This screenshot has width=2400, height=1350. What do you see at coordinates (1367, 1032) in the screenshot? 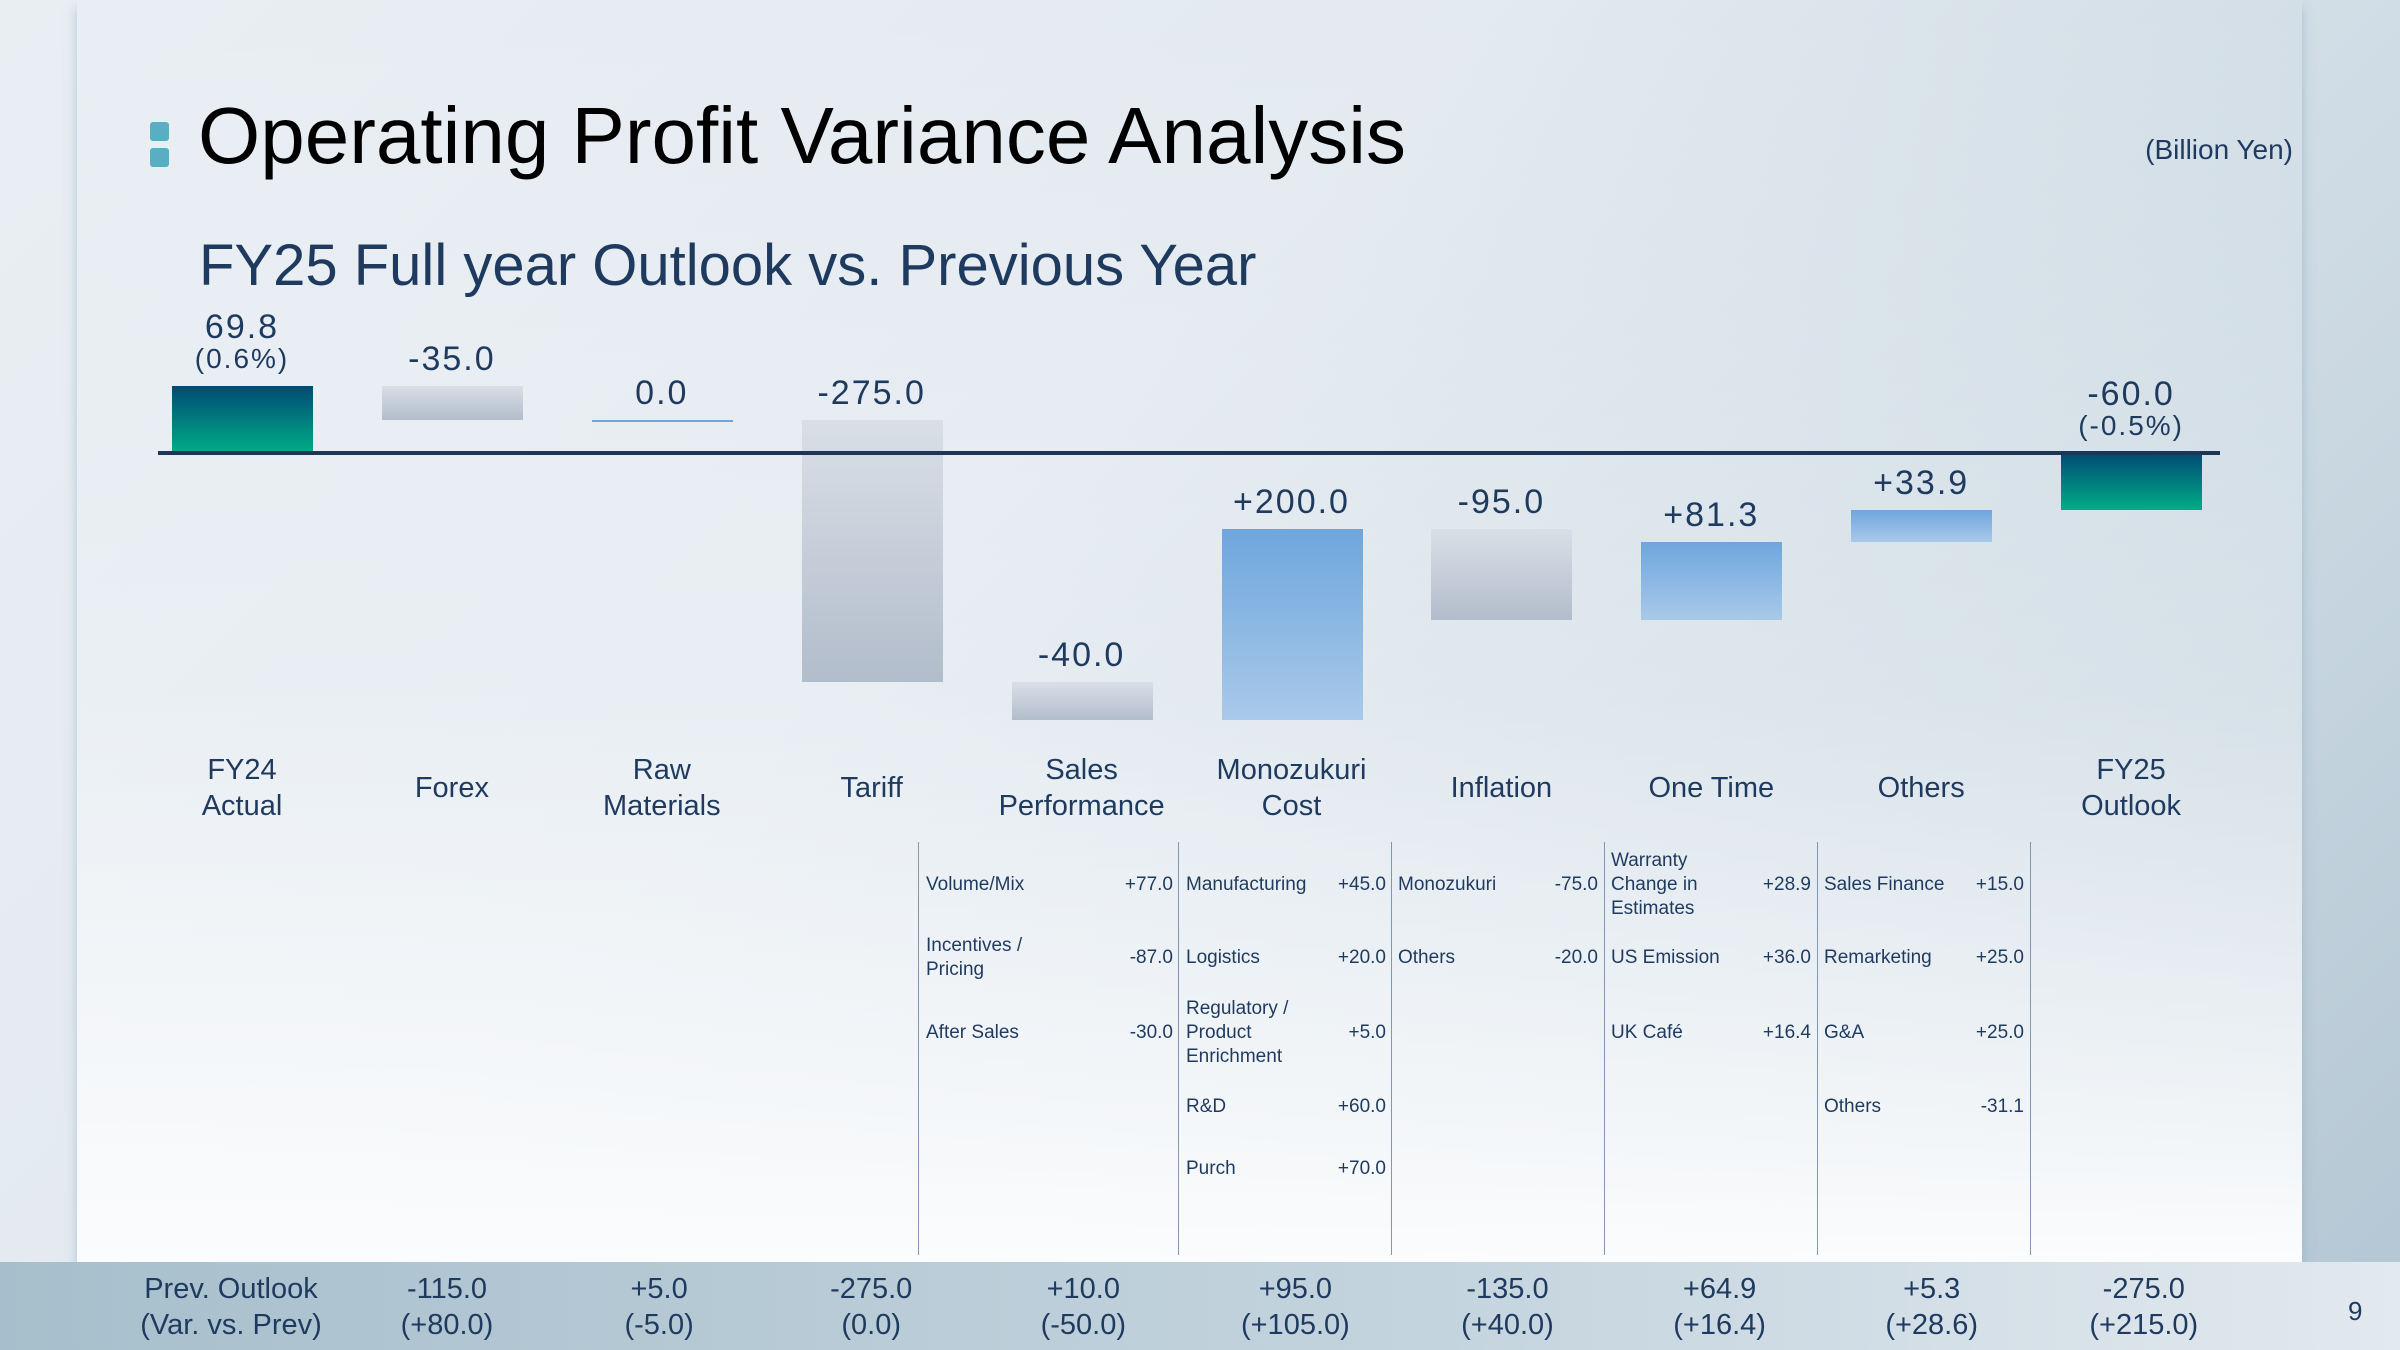
I see `detail-item-value: +5.0` at bounding box center [1367, 1032].